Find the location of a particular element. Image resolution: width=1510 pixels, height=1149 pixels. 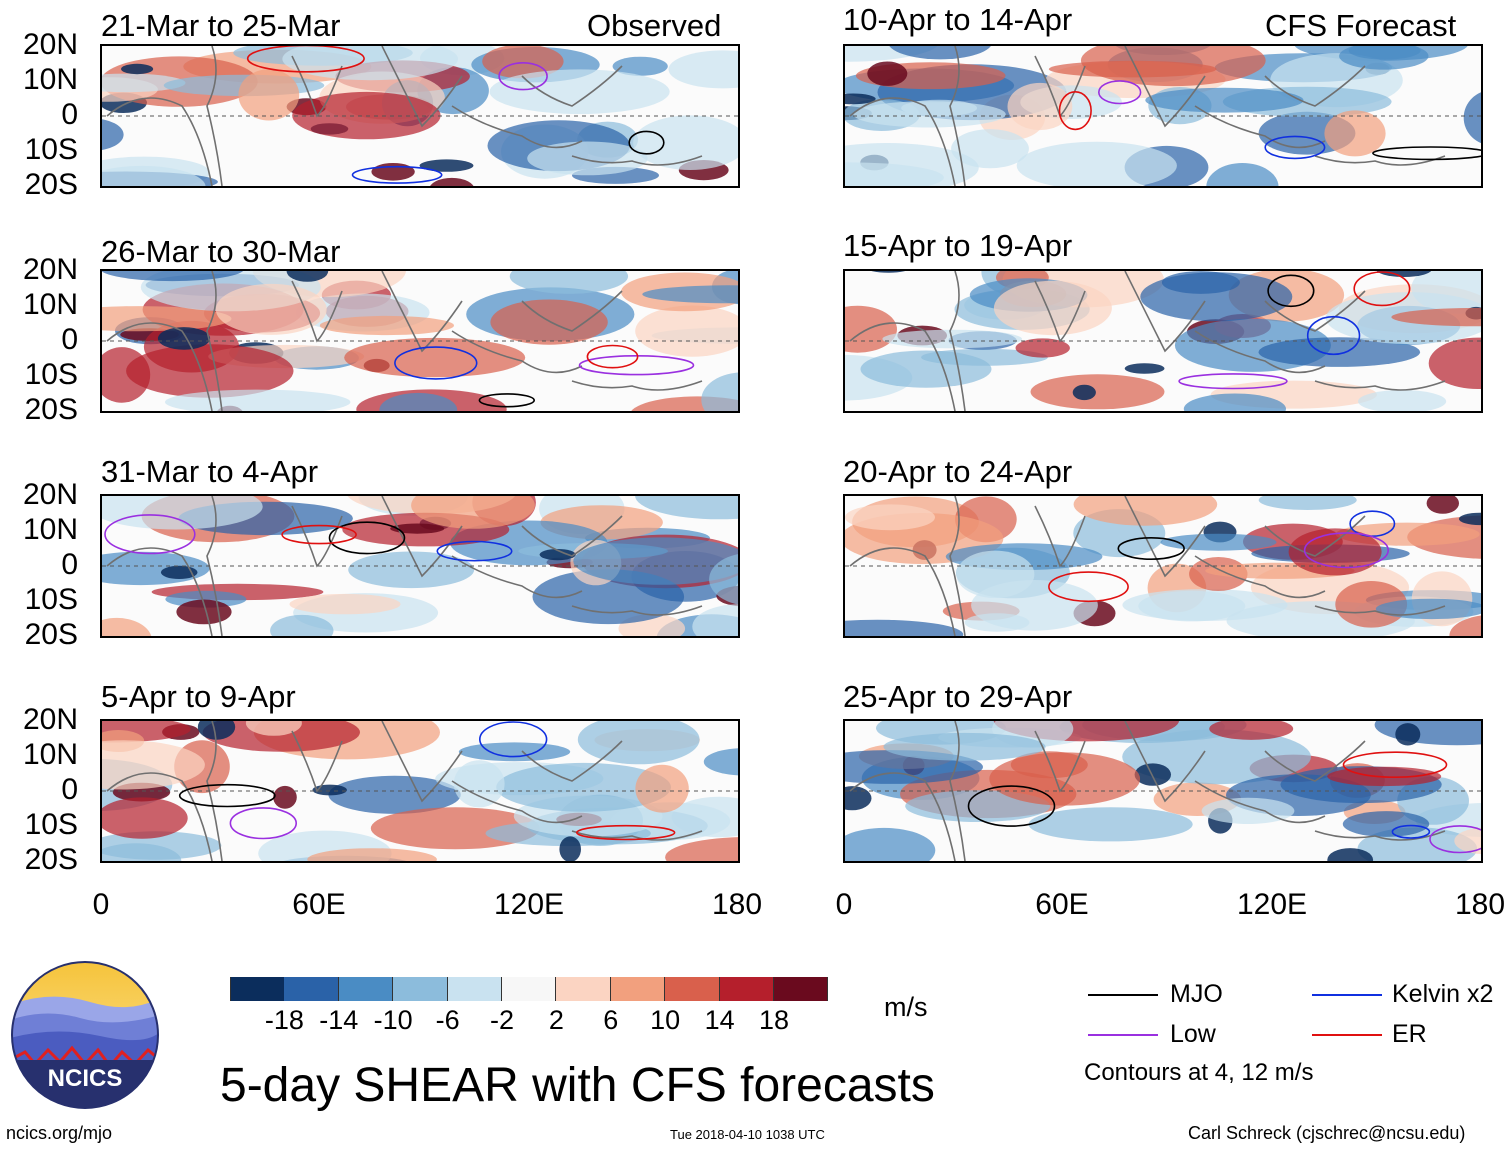

panel-title: 21-Mar to 25-Mar is located at coordinates (221, 25).